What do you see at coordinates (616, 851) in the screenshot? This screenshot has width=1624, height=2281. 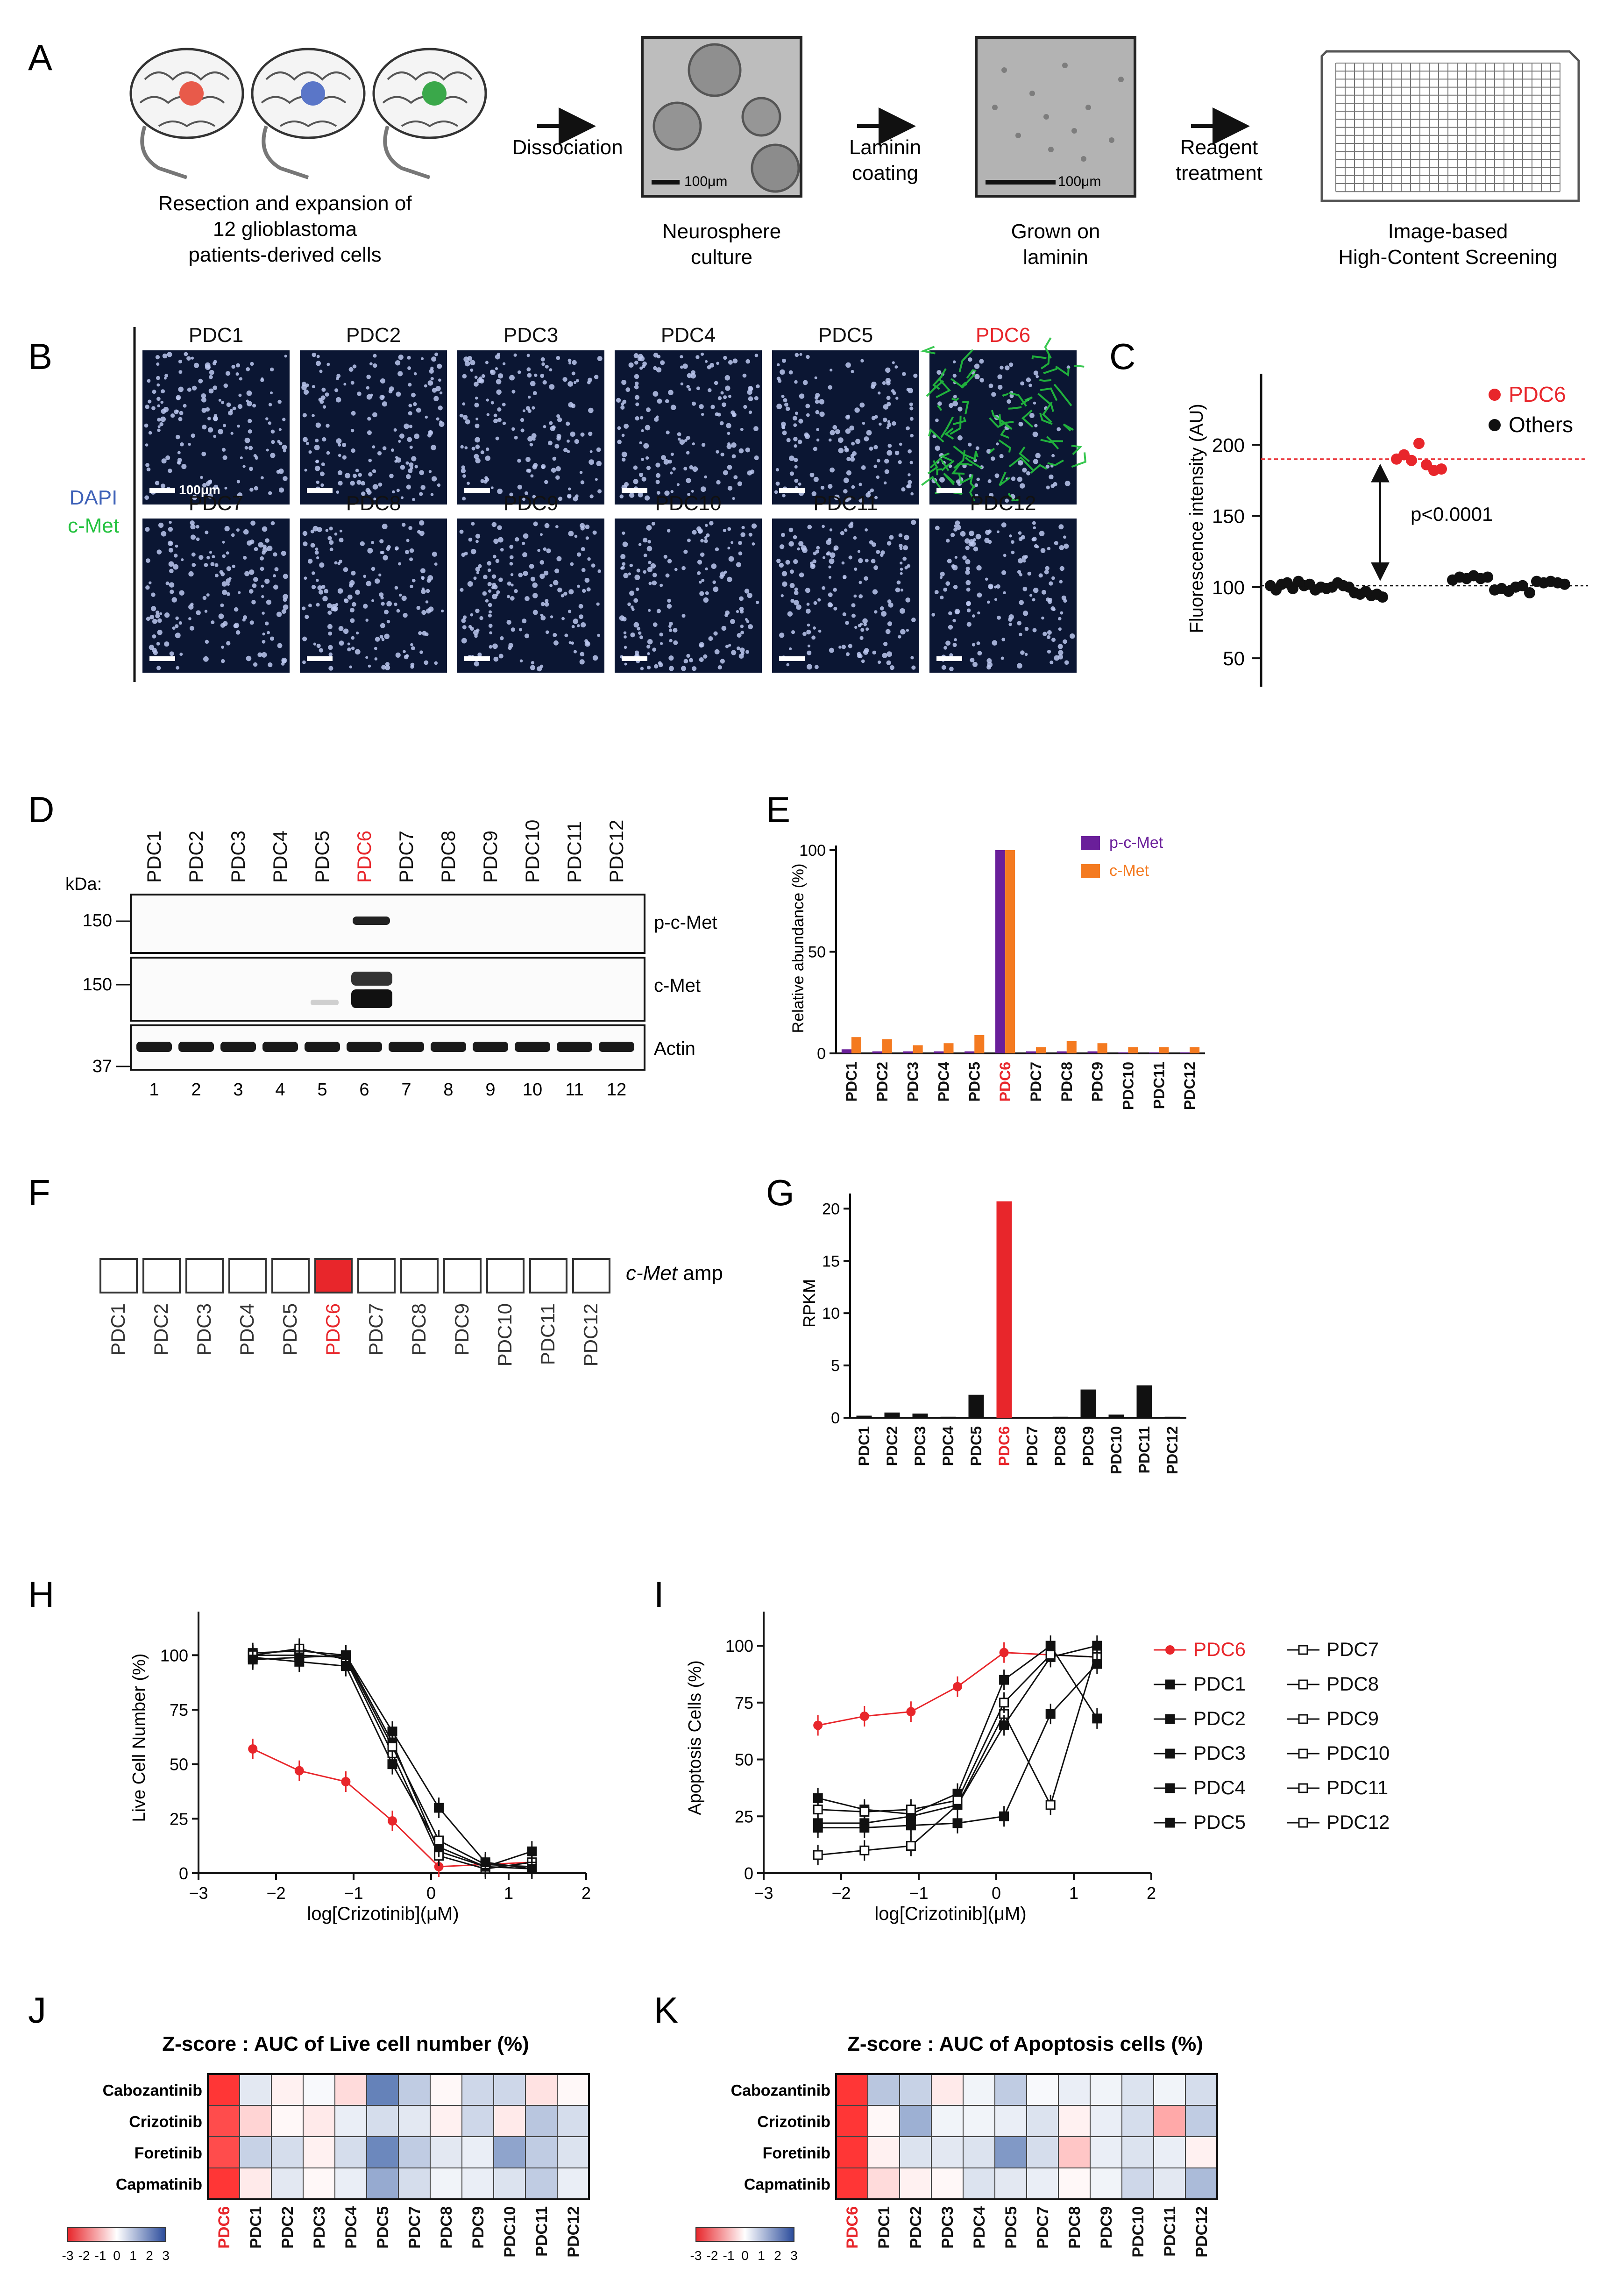 I see `d-lane-header: PDC12` at bounding box center [616, 851].